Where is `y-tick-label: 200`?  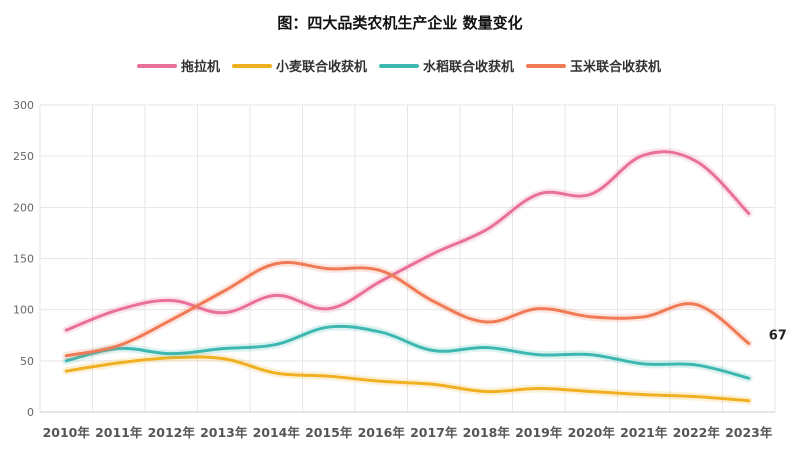 y-tick-label: 200 is located at coordinates (23, 207).